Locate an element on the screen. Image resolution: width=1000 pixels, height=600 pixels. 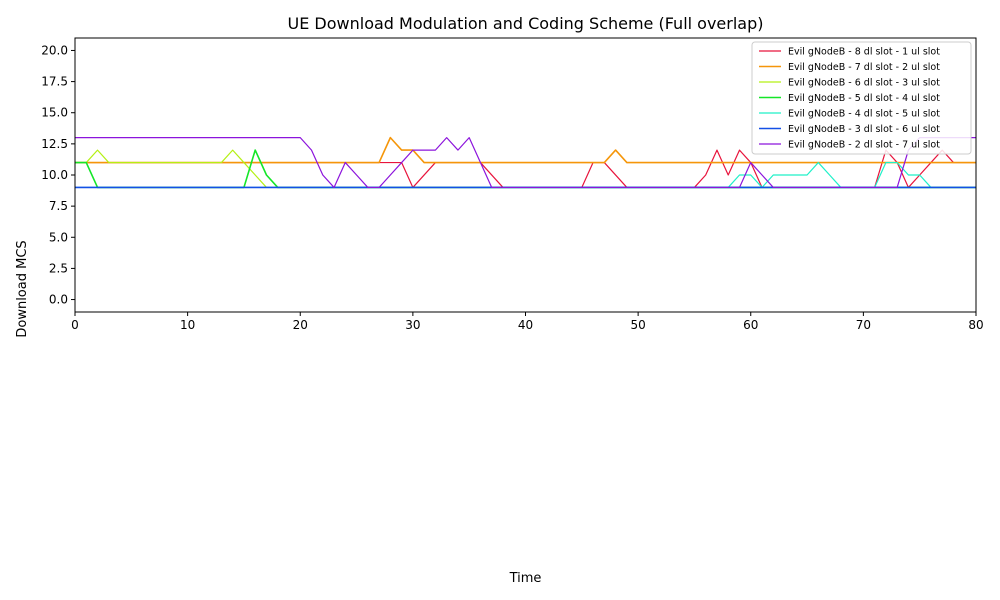
y-tick-label: 20.0 is located at coordinates (54, 50).